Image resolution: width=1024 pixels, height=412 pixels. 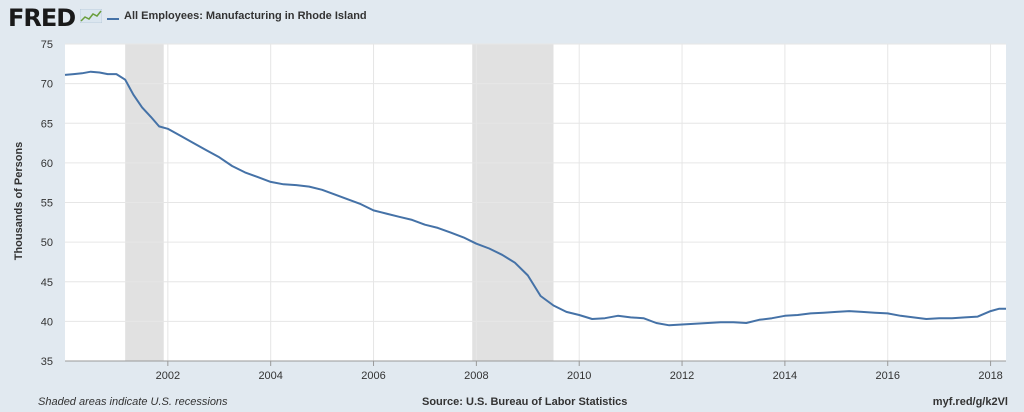 I want to click on y-tick-label: 55, so click(x=47, y=204).